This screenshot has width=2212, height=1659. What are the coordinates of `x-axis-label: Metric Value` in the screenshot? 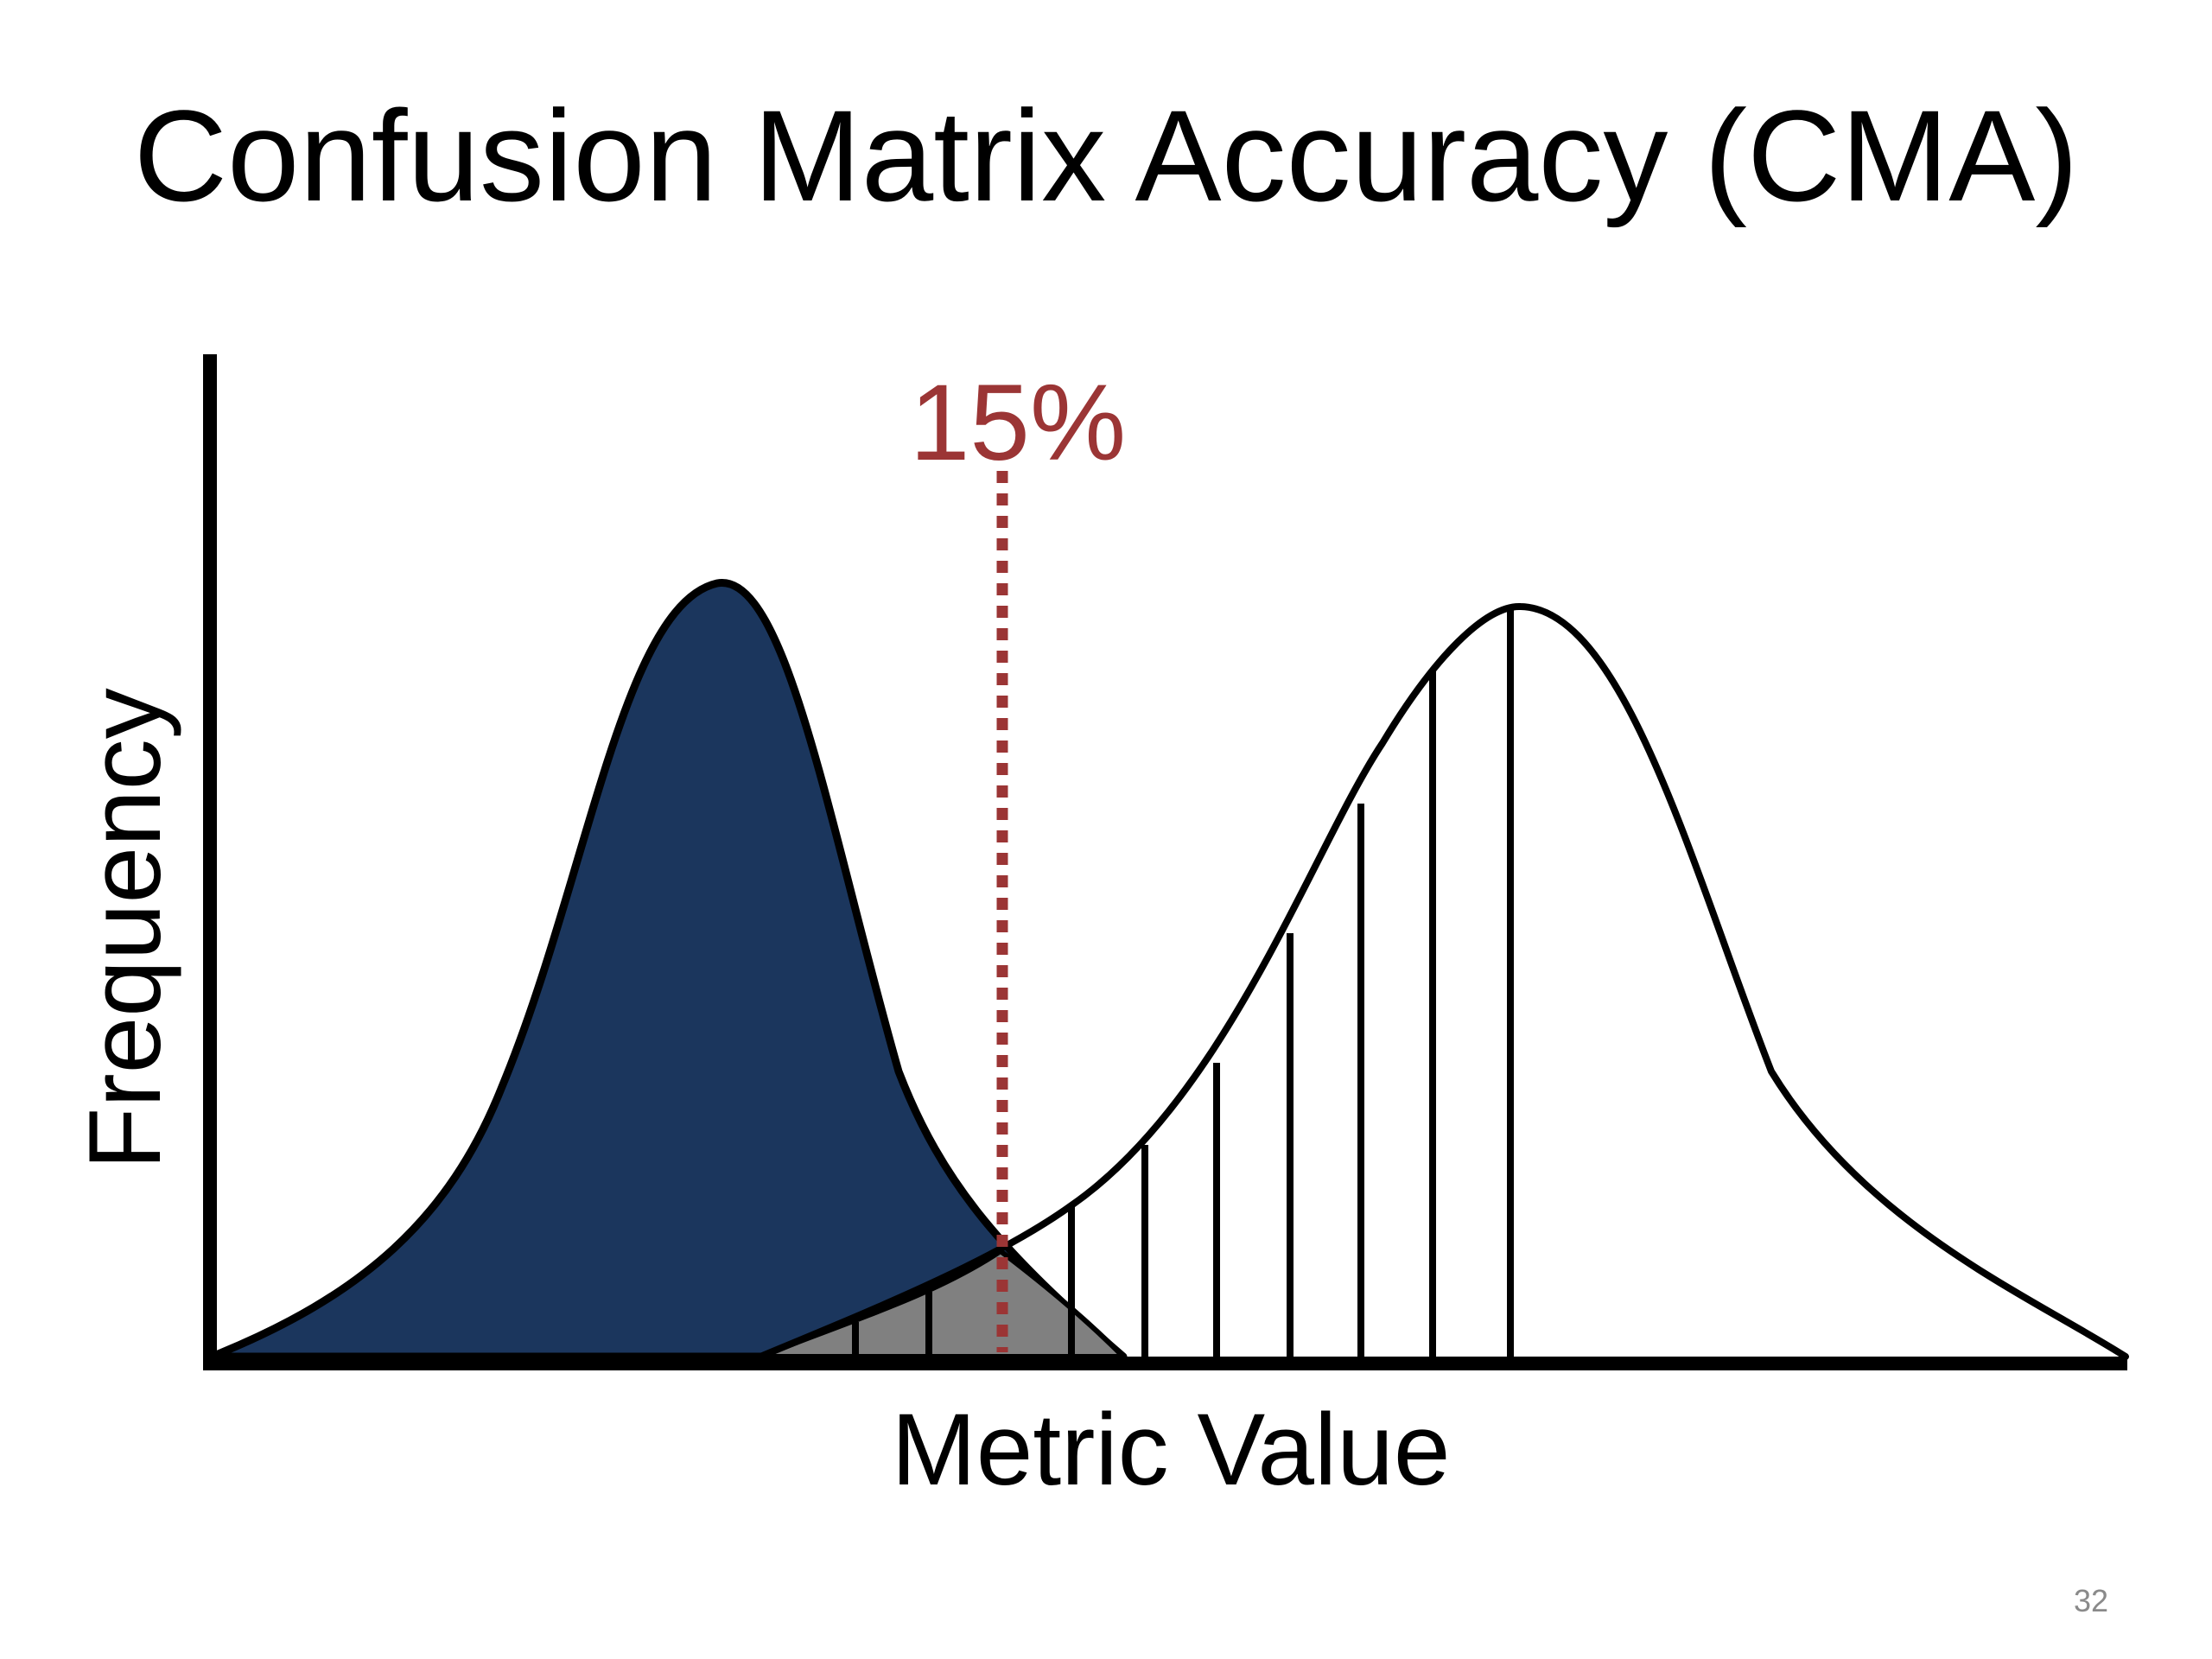 It's located at (1170, 1450).